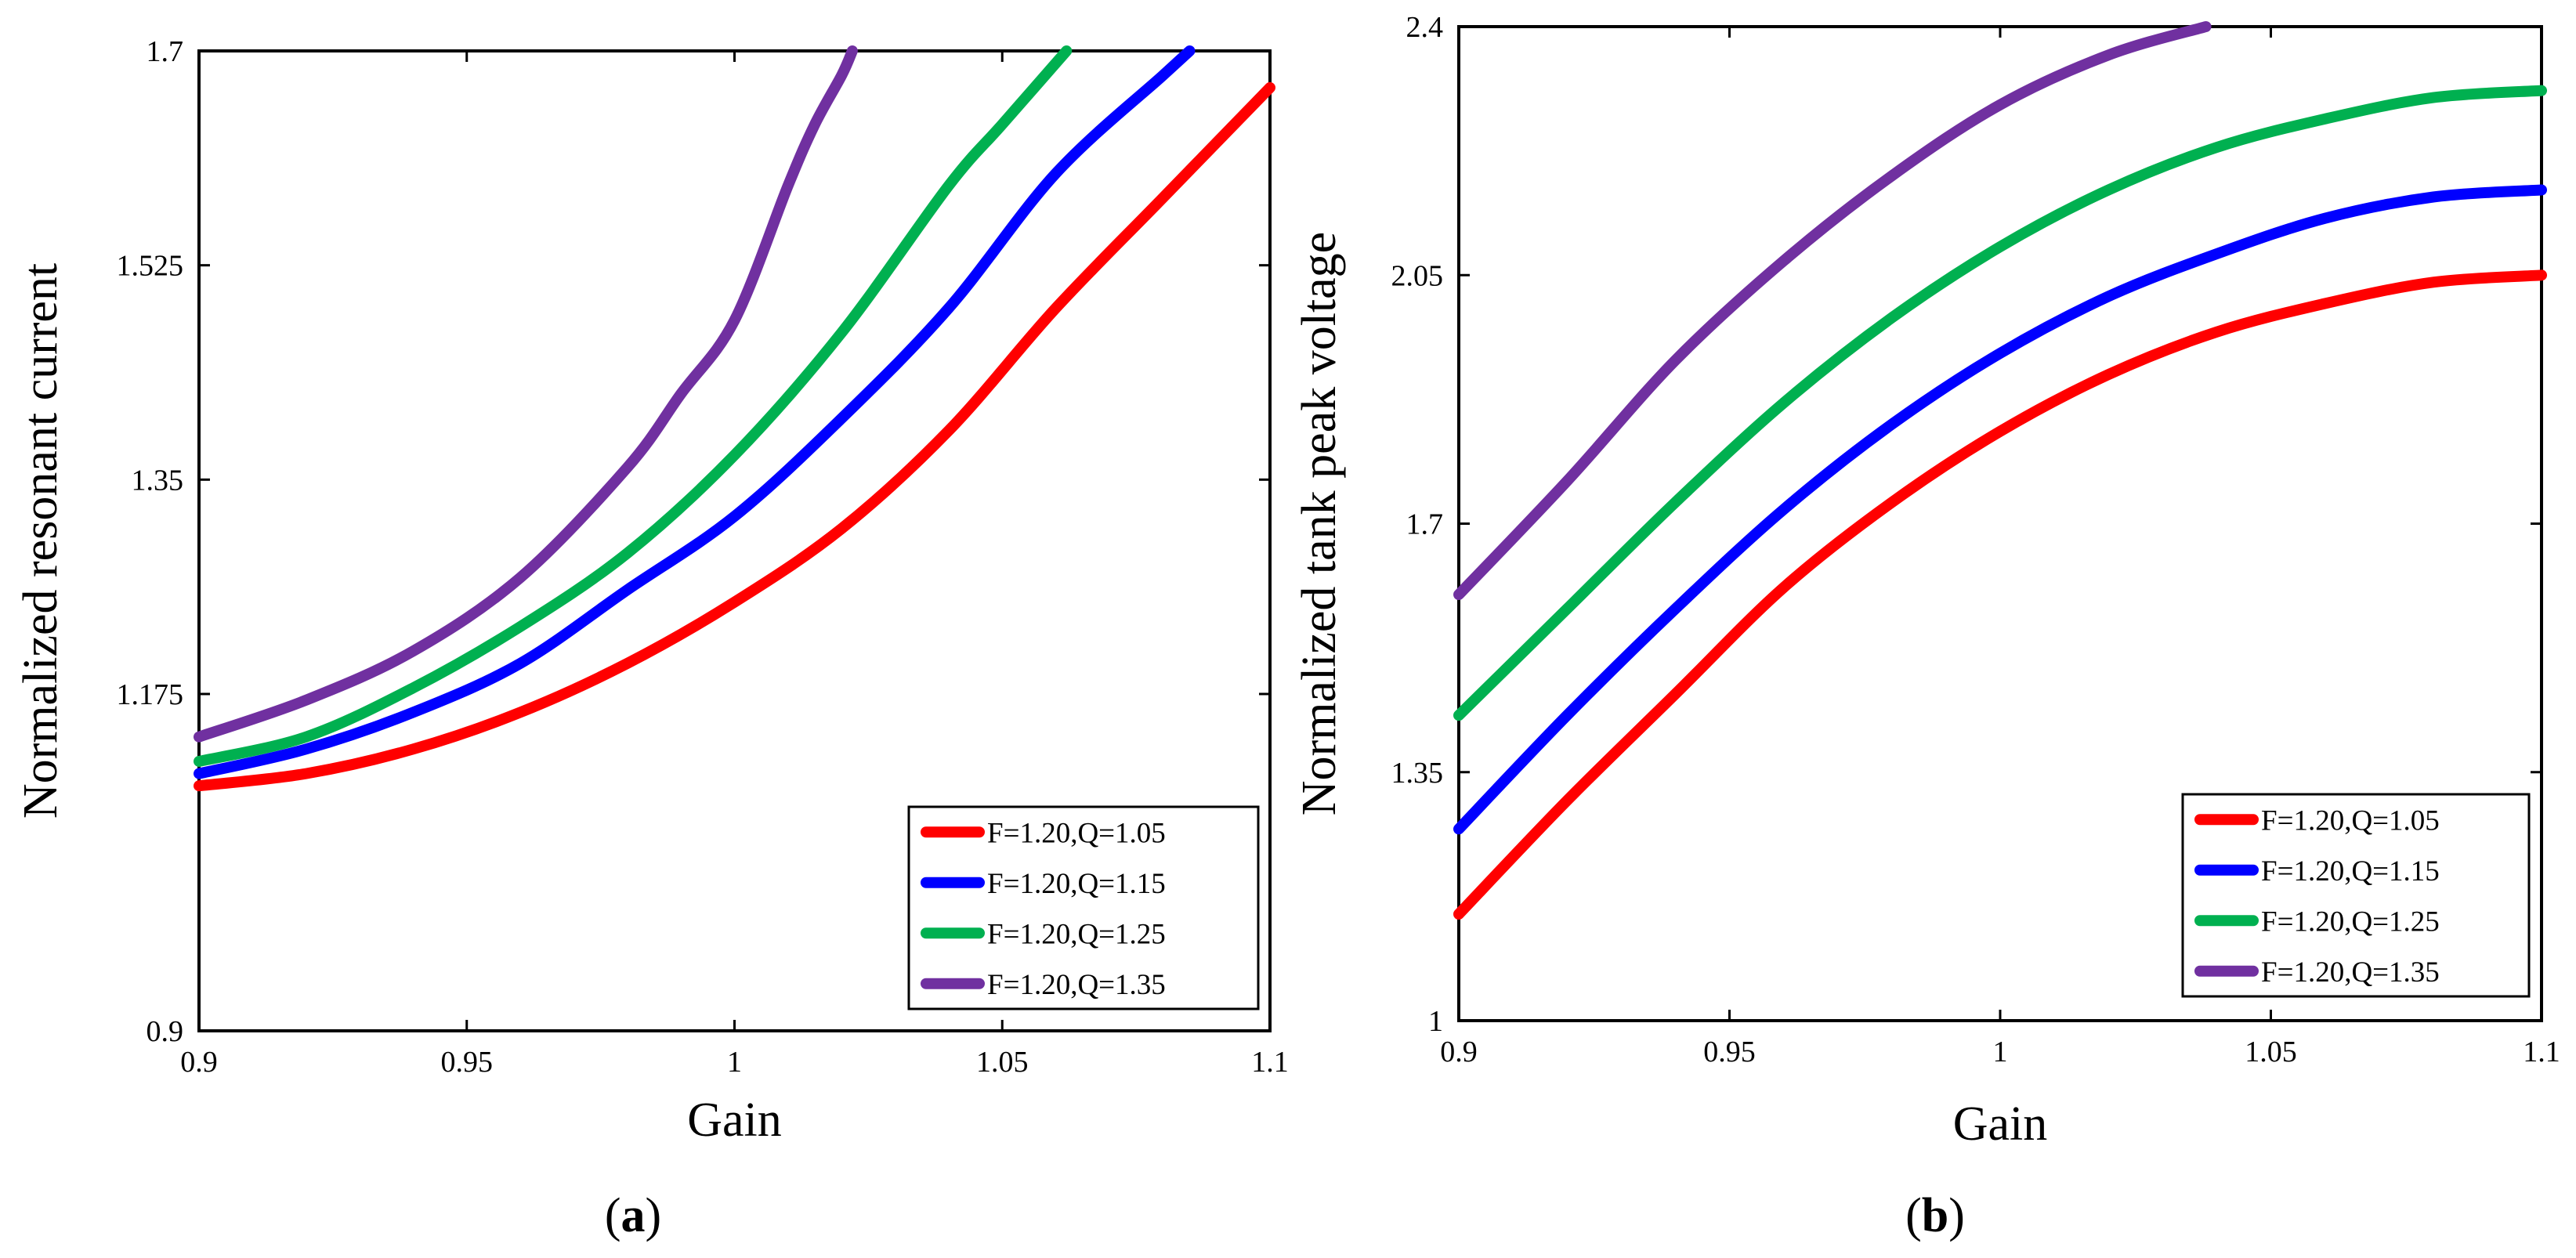  What do you see at coordinates (1425, 27) in the screenshot?
I see `y-tick-label: 2.4` at bounding box center [1425, 27].